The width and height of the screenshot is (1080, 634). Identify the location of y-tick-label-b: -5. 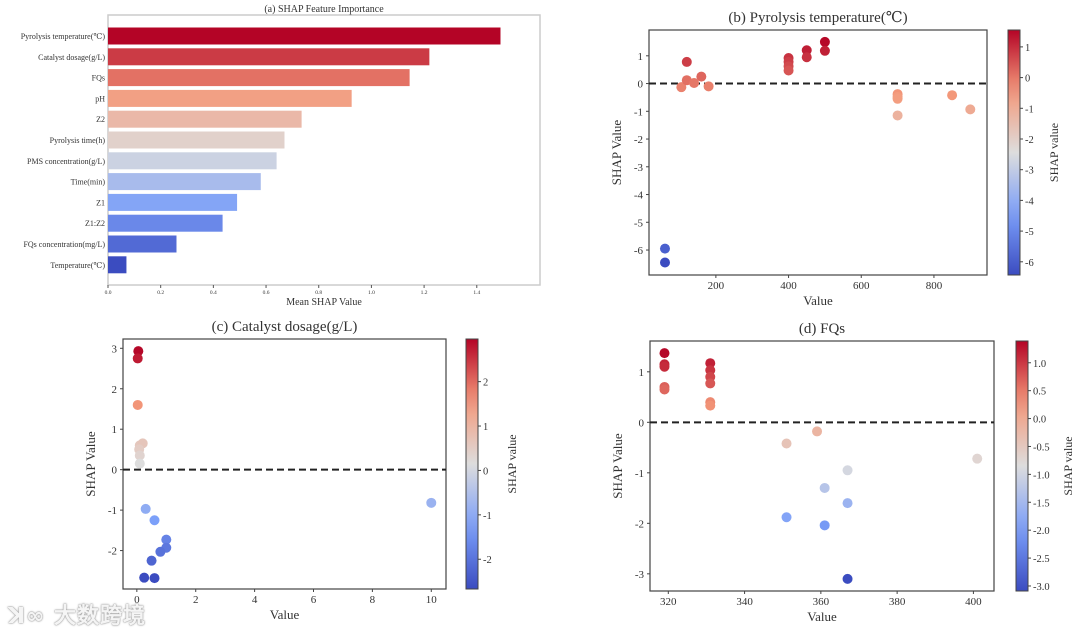
(639, 223).